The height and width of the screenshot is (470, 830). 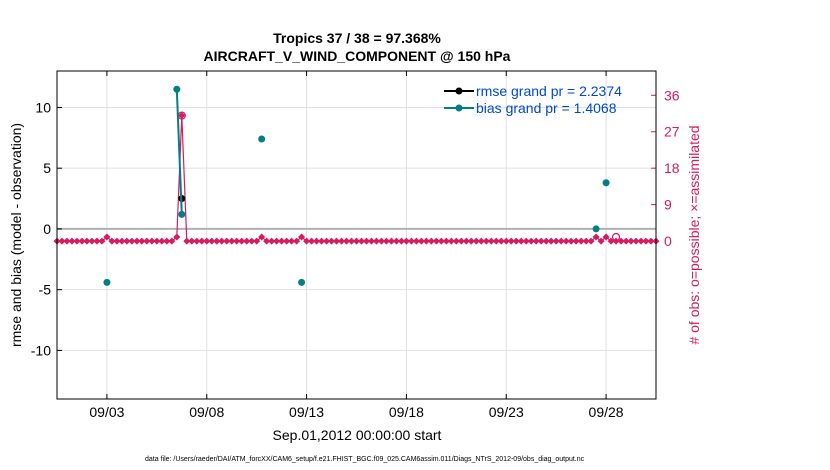 What do you see at coordinates (406, 412) in the screenshot?
I see `x-tick-label: 09/18` at bounding box center [406, 412].